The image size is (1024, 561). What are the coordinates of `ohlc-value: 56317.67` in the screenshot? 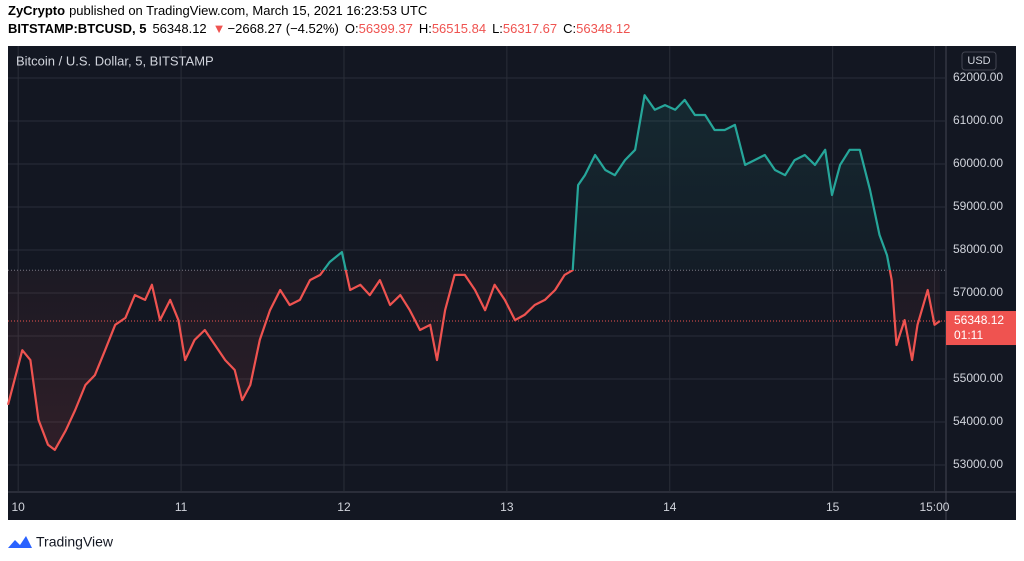 It's located at (530, 28).